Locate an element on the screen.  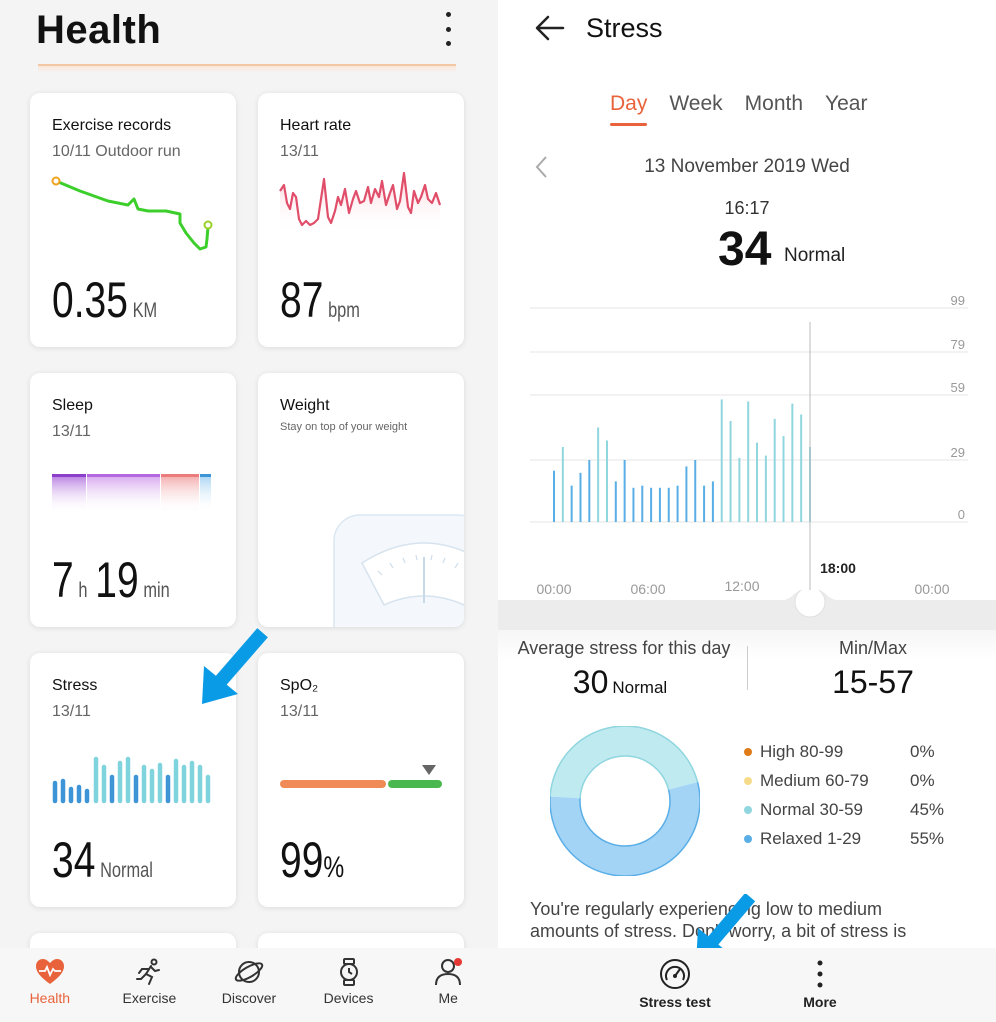
card-subtitle: 10/11 Outdoor run is located at coordinates (116, 151).